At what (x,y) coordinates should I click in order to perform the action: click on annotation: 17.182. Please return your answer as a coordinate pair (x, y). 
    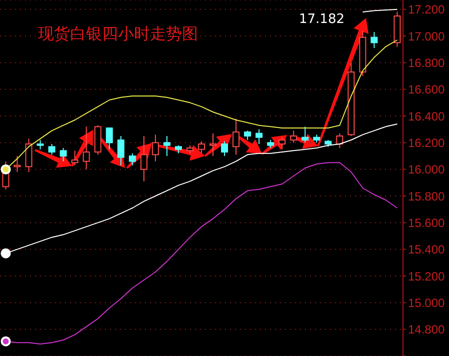
    Looking at the image, I should click on (321, 19).